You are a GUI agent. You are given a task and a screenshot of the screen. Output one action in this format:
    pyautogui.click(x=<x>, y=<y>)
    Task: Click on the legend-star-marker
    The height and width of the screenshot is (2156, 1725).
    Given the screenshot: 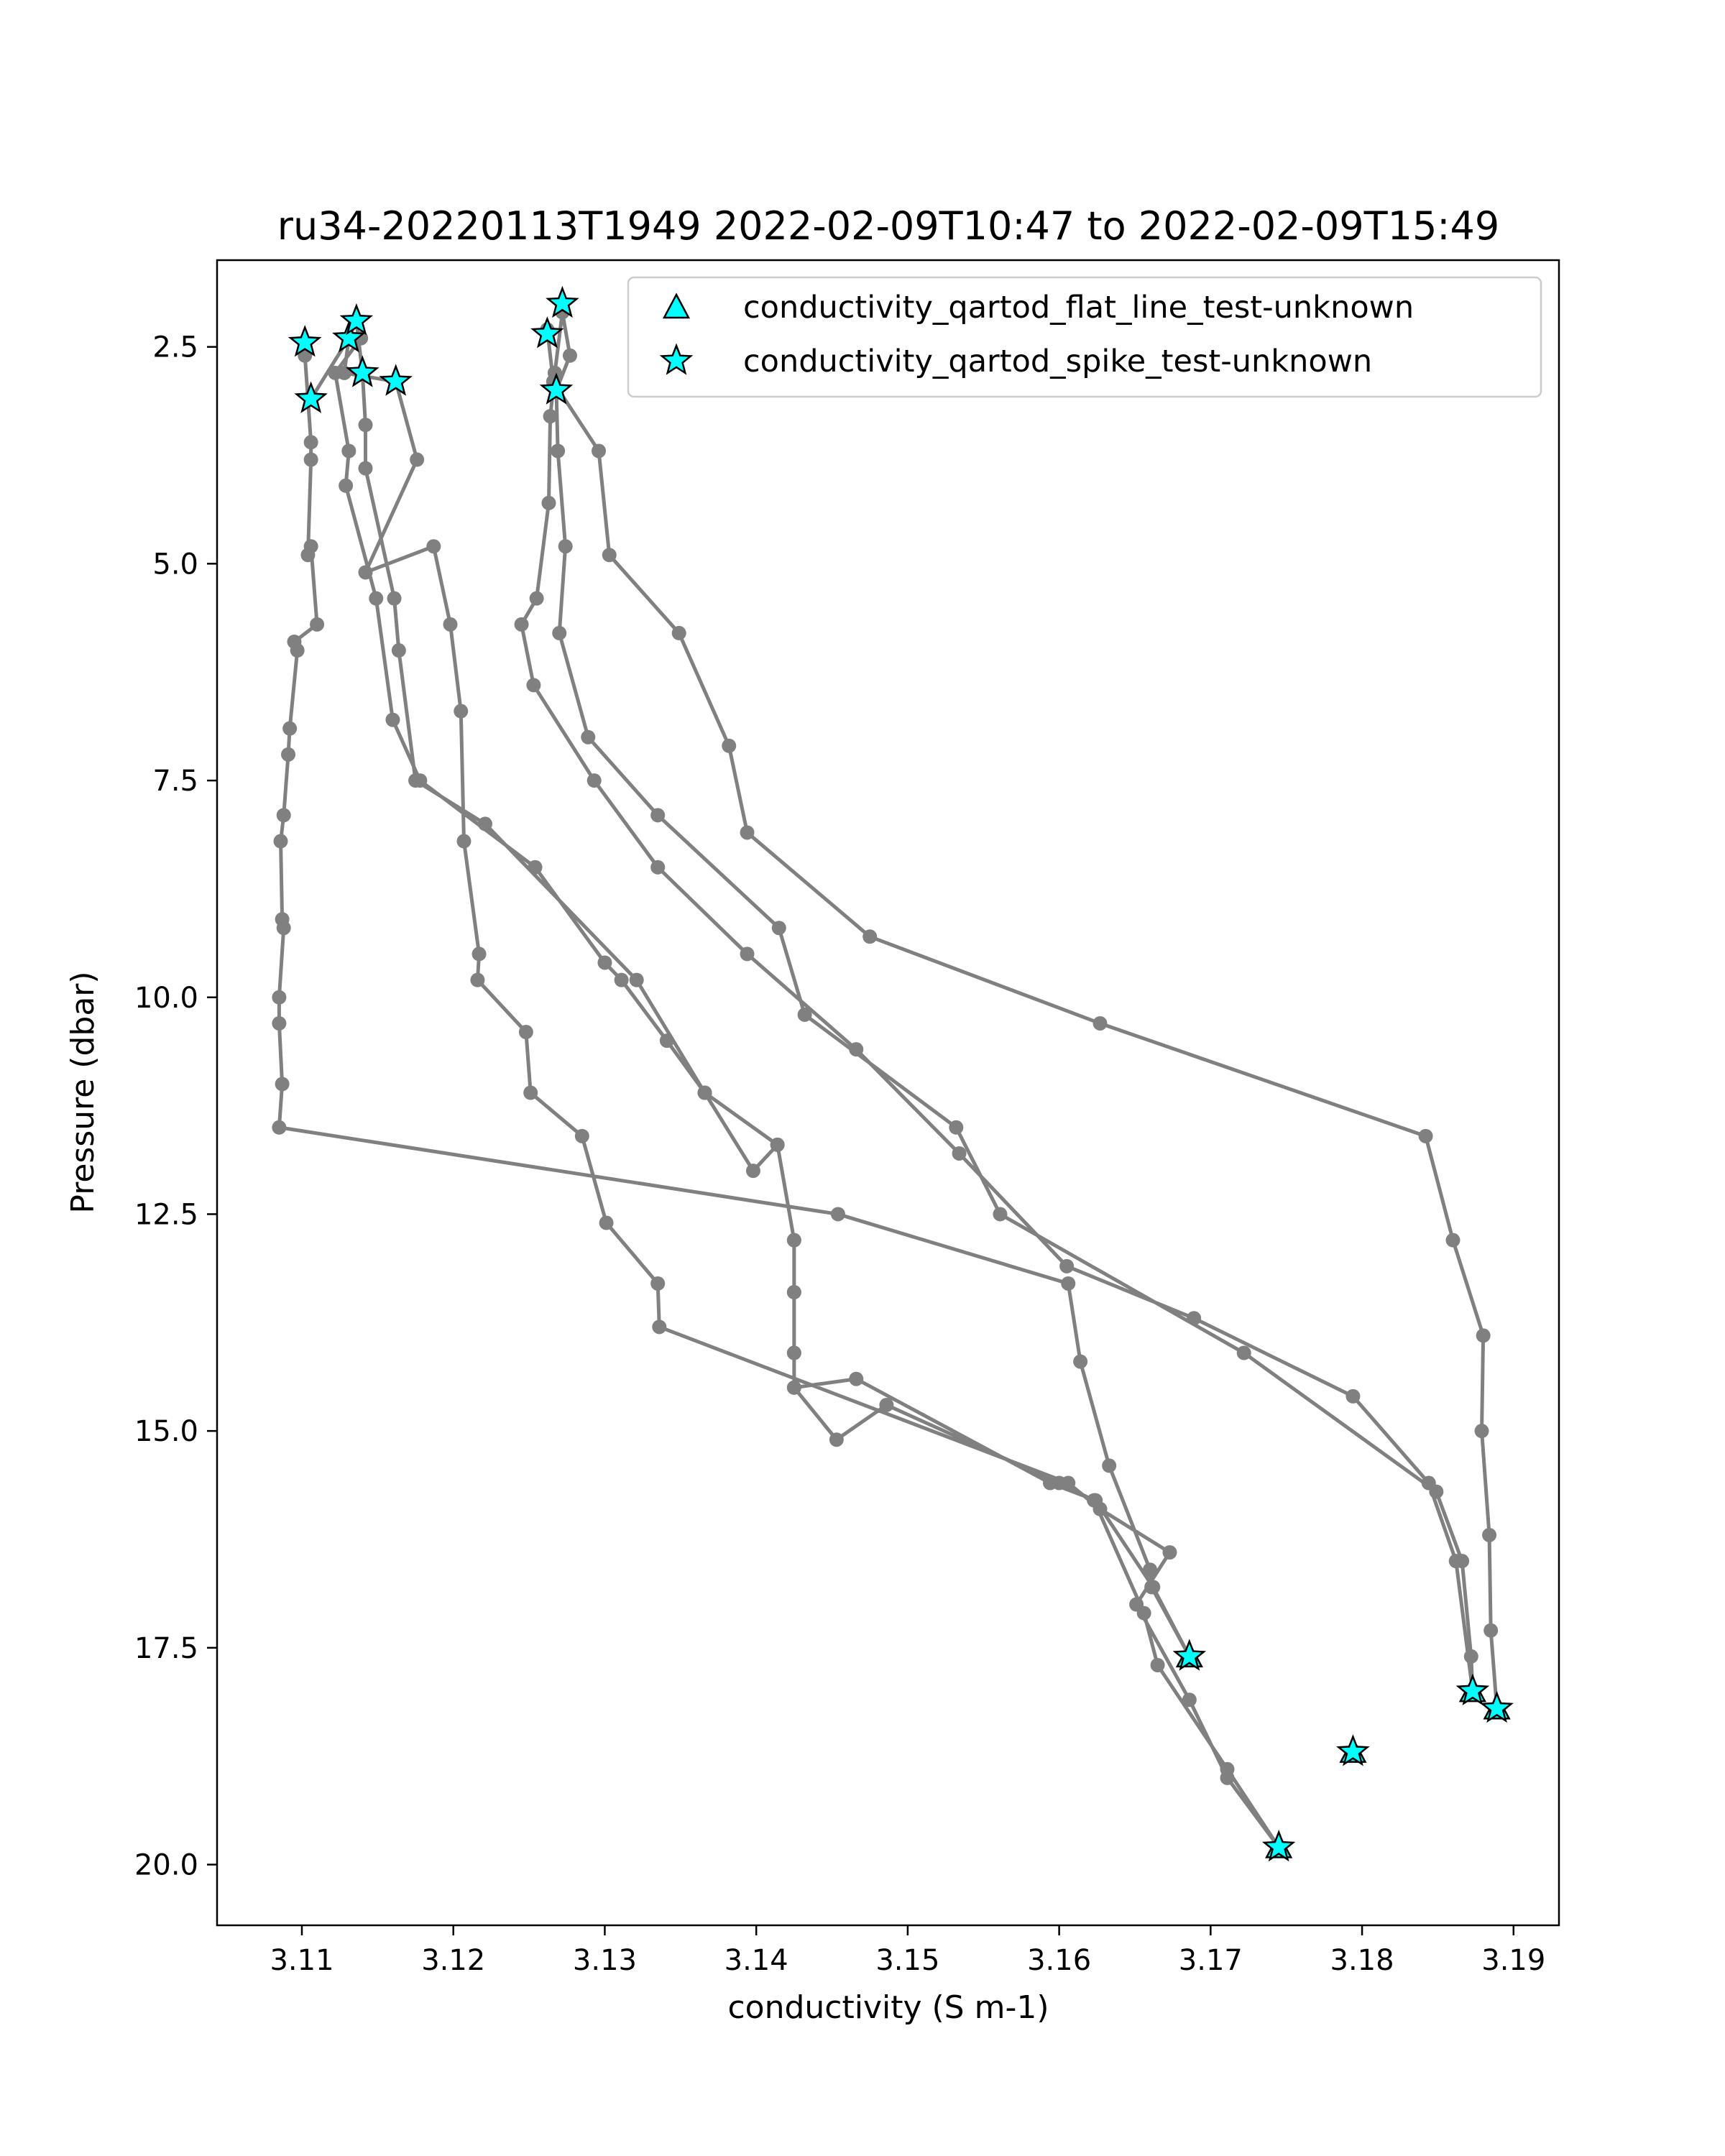 What is the action you would take?
    pyautogui.click(x=676, y=359)
    